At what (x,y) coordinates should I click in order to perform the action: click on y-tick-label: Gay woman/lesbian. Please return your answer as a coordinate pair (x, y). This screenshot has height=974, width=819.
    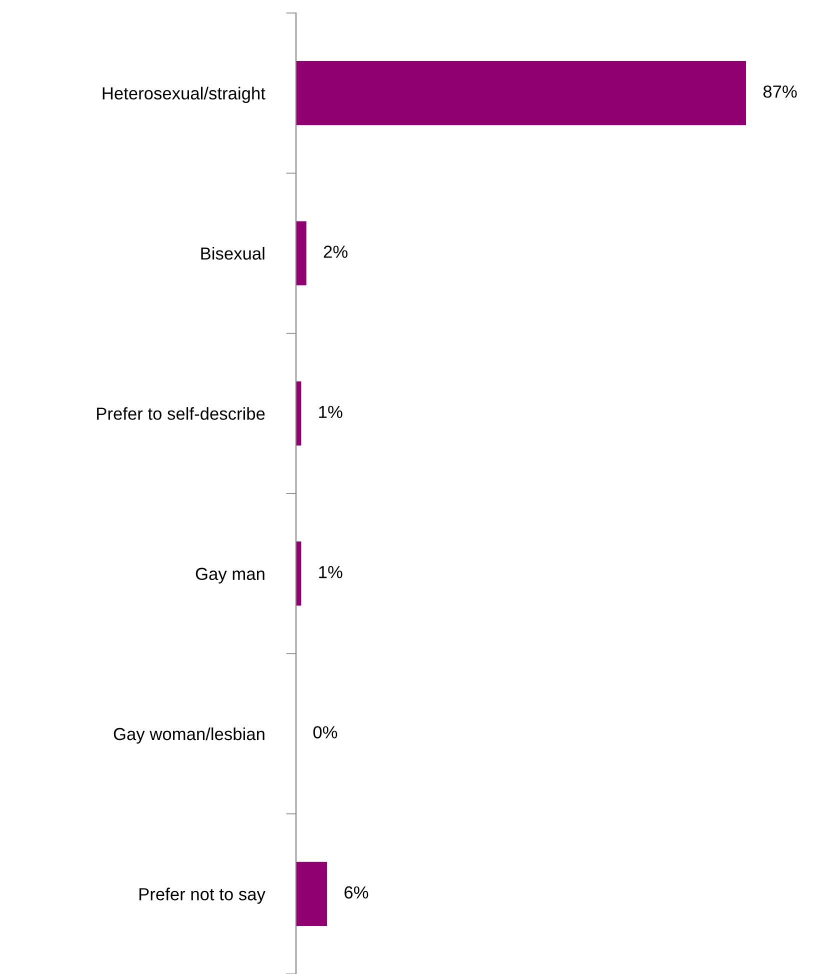
    Looking at the image, I should click on (189, 735).